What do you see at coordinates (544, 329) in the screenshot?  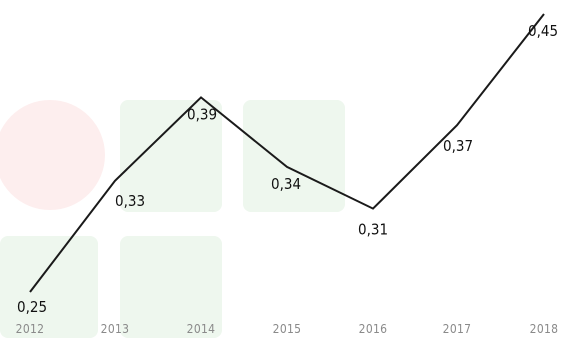 I see `x-tick-label: 2018` at bounding box center [544, 329].